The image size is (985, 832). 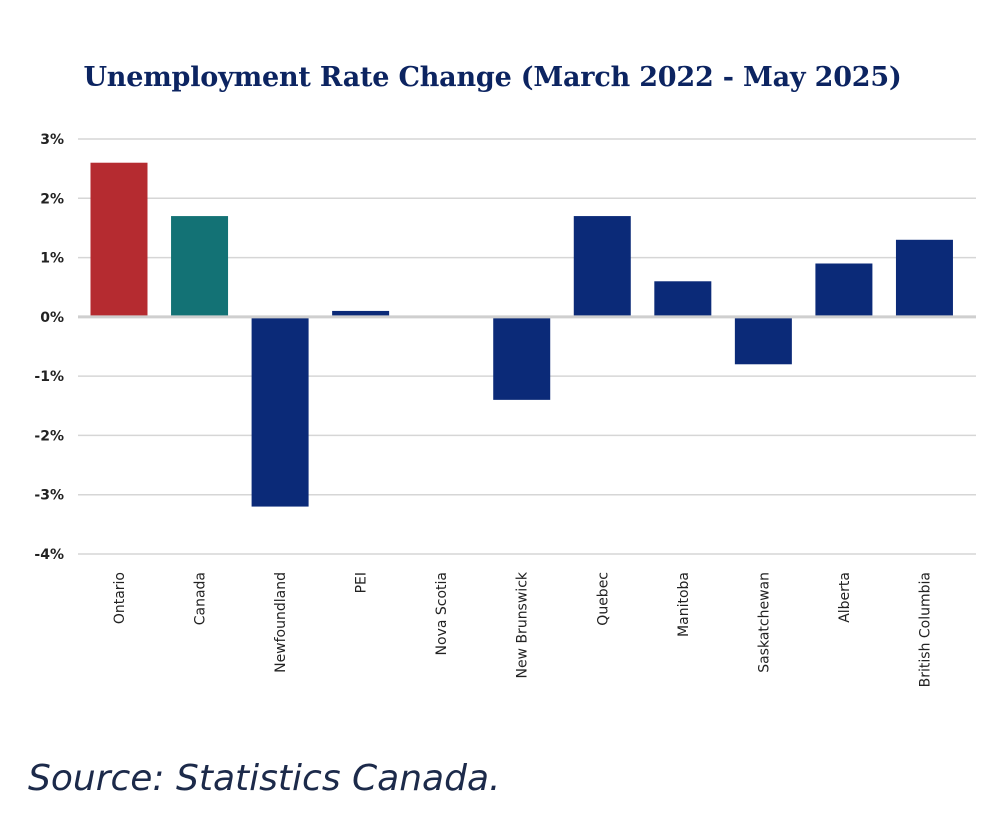 What do you see at coordinates (49, 555) in the screenshot?
I see `y-tick-label: -4%` at bounding box center [49, 555].